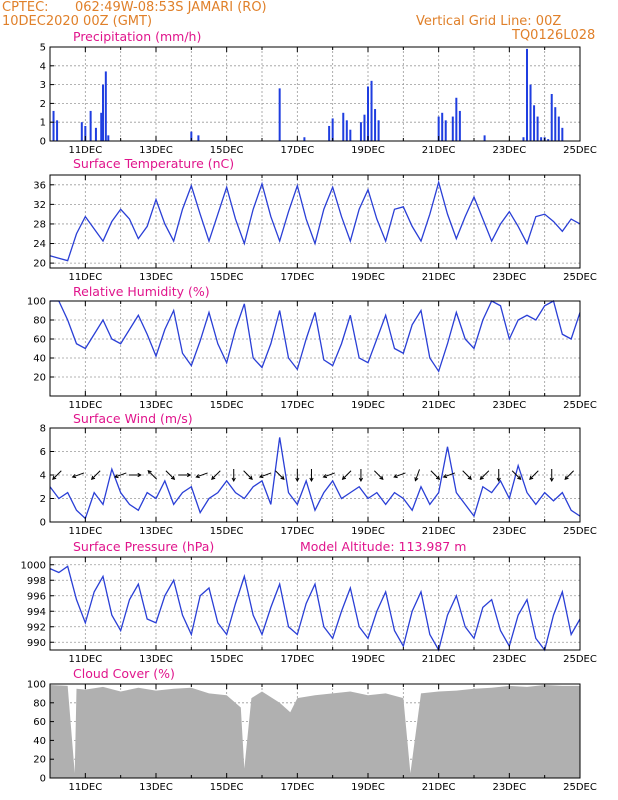  What do you see at coordinates (39, 205) in the screenshot?
I see `temp-ytick-label: 32` at bounding box center [39, 205].